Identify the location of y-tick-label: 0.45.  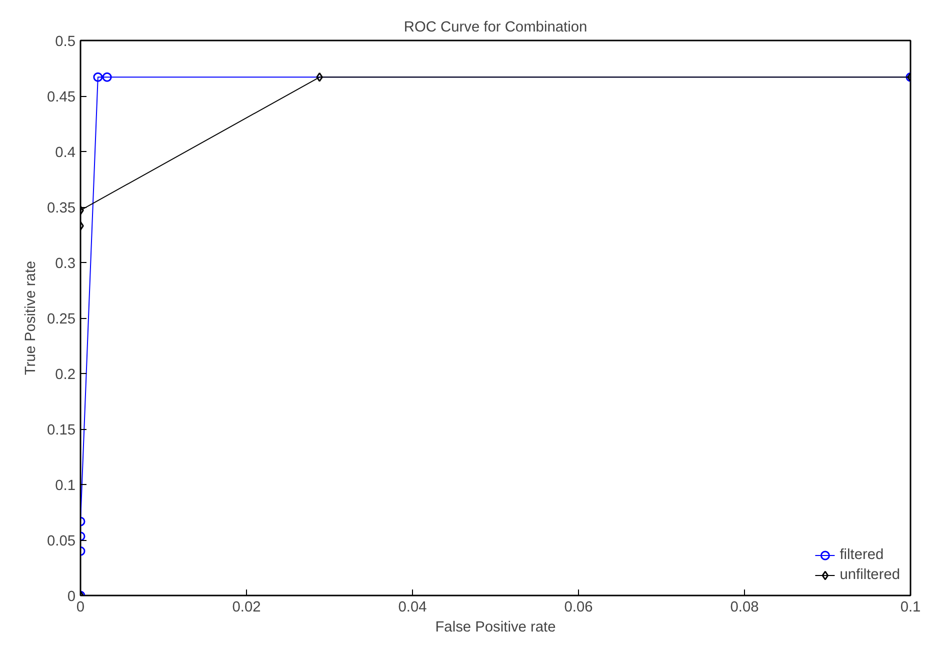
(61, 98).